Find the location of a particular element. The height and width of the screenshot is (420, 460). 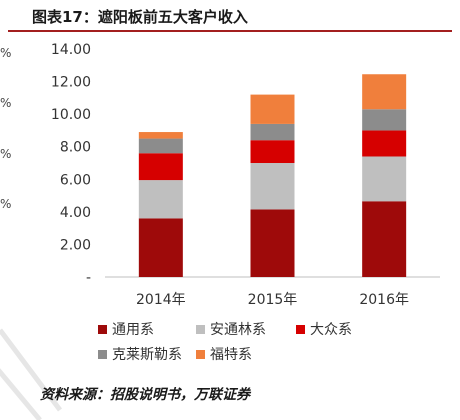

y-tick-label: 8.00 is located at coordinates (75, 148).